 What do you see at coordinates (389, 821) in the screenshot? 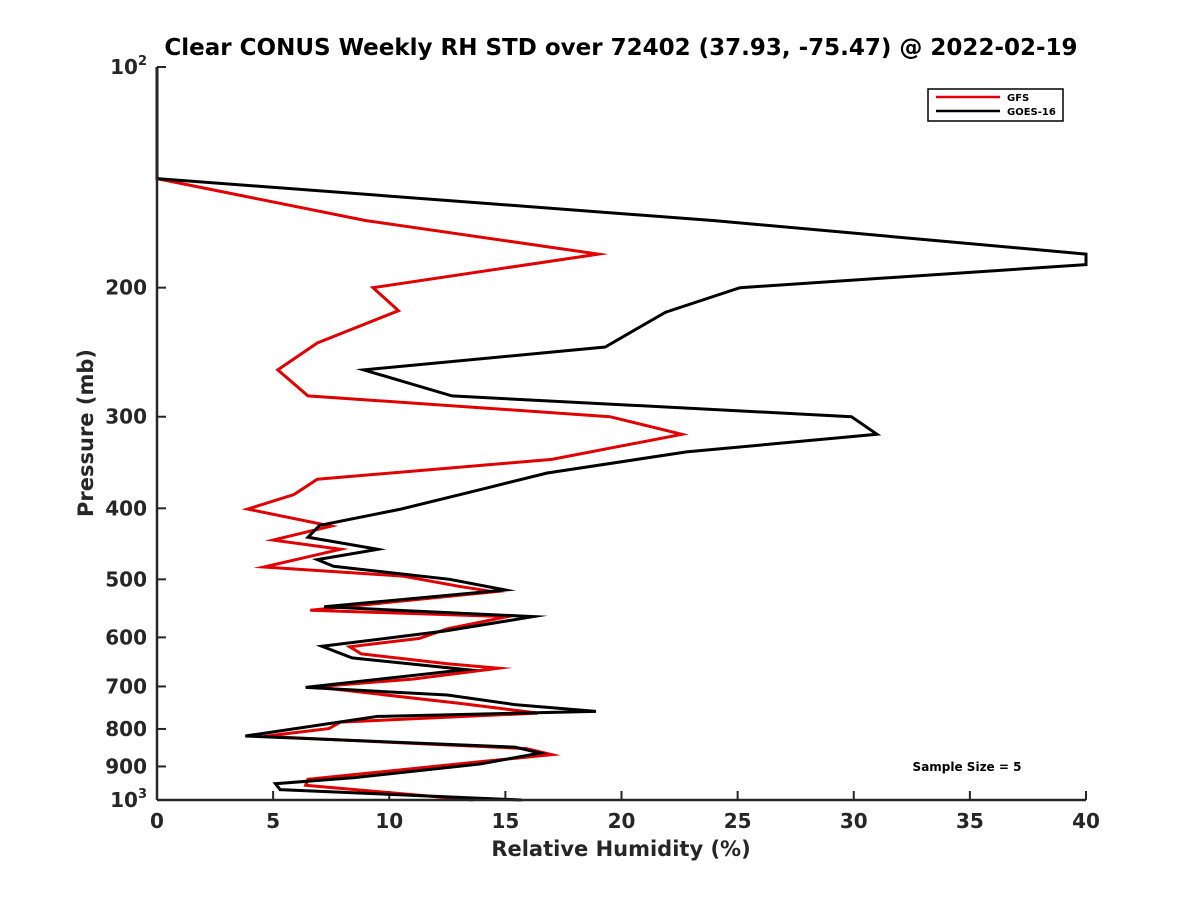
I see `x-tick-label: 10` at bounding box center [389, 821].